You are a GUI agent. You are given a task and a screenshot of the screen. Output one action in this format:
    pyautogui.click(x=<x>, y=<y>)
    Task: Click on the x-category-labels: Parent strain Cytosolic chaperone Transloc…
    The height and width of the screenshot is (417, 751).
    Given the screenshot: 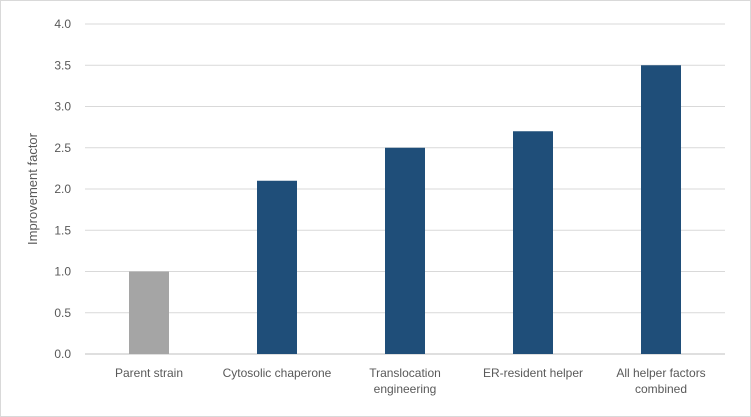 What is the action you would take?
    pyautogui.click(x=410, y=381)
    